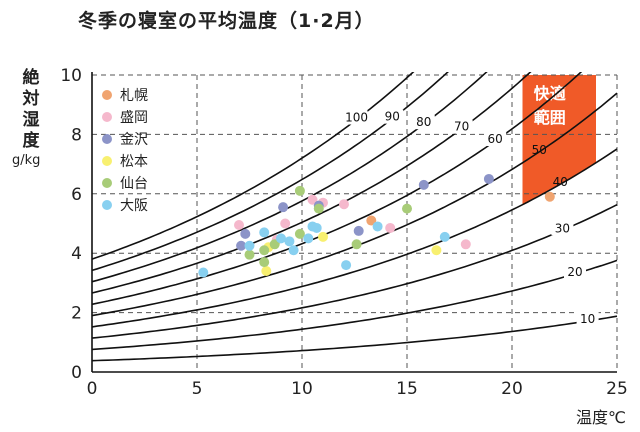 Image resolution: width=640 pixels, height=432 pixels. Describe the element at coordinates (549, 117) in the screenshot. I see `comfort-zone-label: 範囲` at that location.